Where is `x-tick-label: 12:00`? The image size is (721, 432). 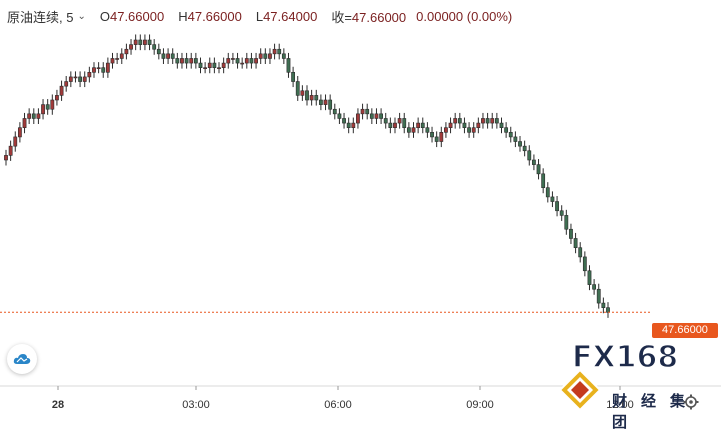 x-tick-label: 12:00 is located at coordinates (620, 405).